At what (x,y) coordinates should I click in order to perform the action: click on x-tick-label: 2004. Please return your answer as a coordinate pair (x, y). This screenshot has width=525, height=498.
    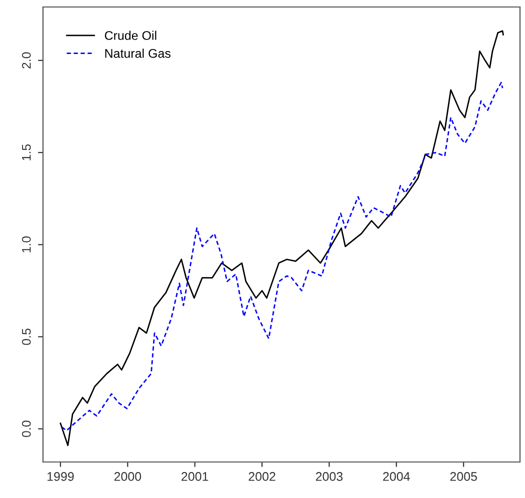
    Looking at the image, I should click on (396, 476).